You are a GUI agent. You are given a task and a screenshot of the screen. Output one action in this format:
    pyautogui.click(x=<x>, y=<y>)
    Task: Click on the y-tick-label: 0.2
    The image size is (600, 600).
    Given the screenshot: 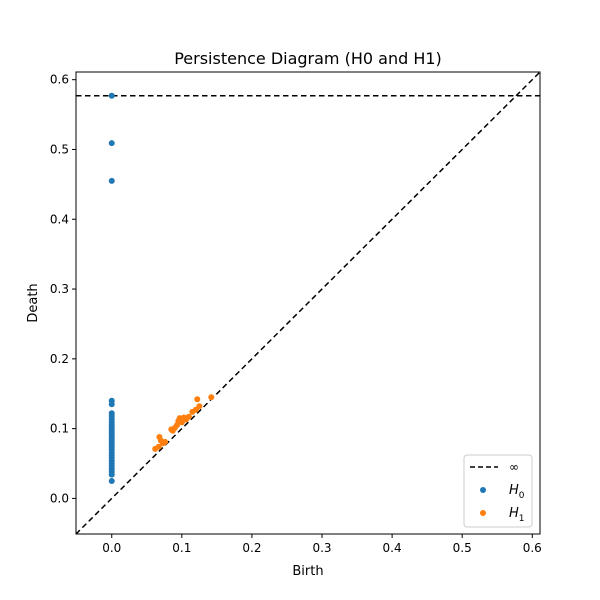 What is the action you would take?
    pyautogui.click(x=59, y=359)
    